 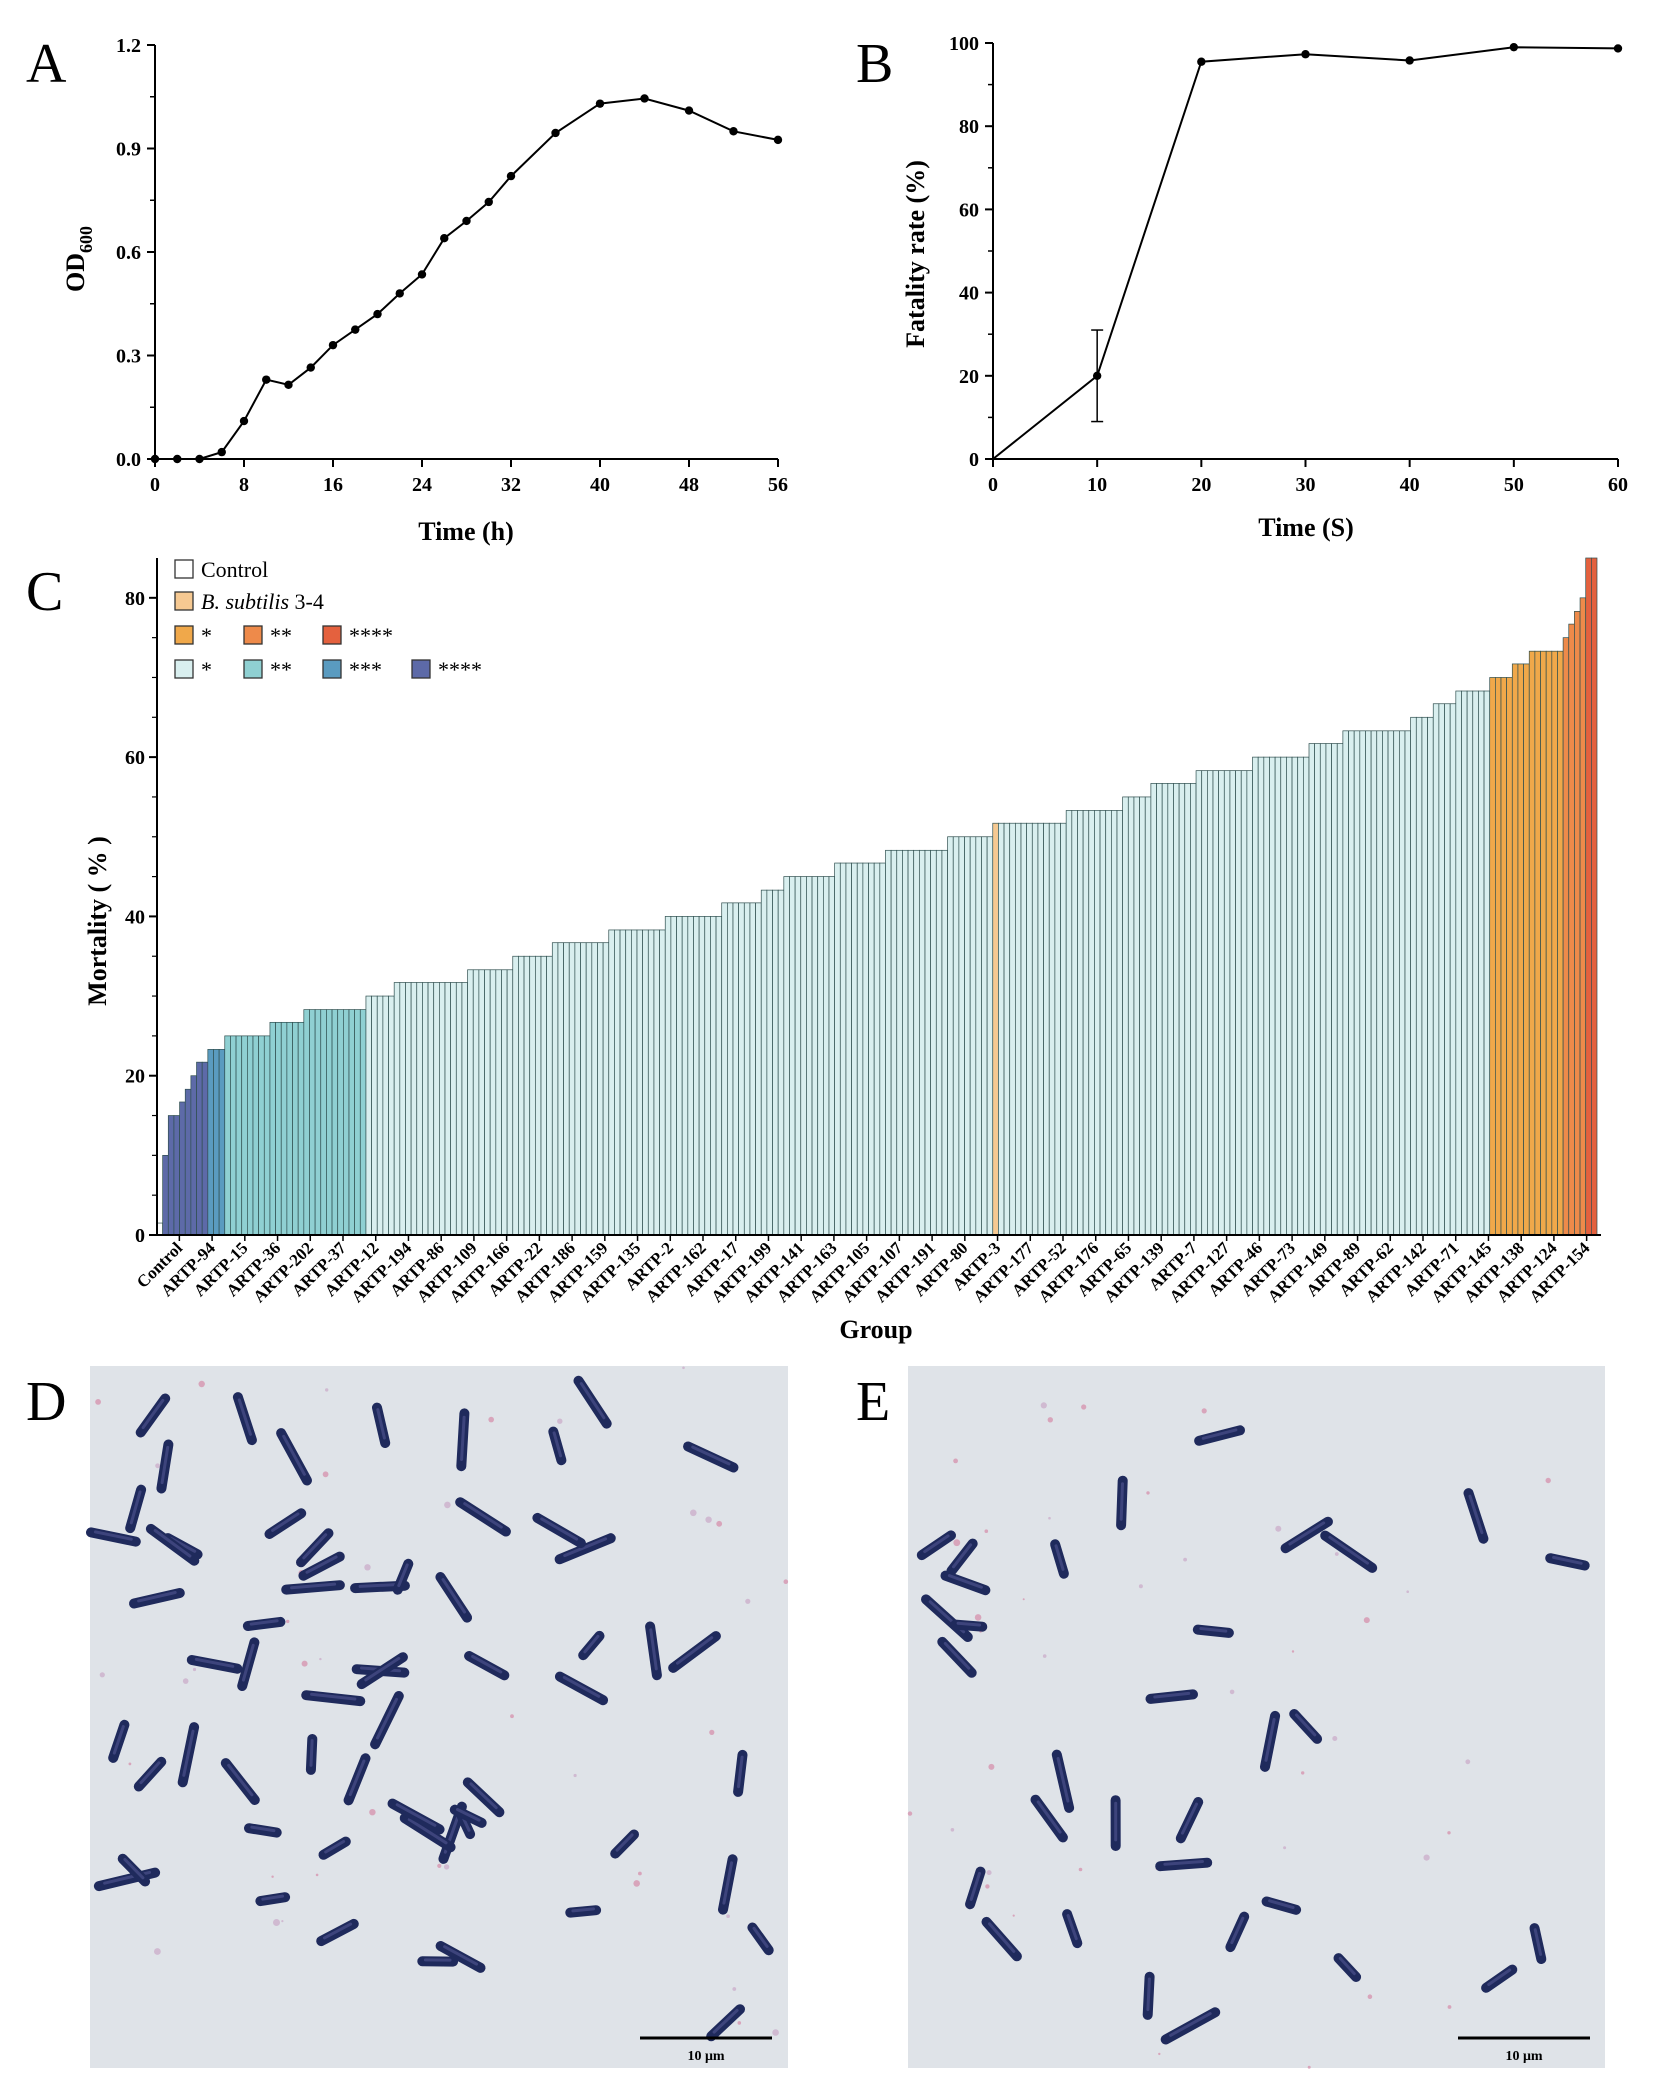 I want to click on legend-swatch-up4, so click(x=332, y=635).